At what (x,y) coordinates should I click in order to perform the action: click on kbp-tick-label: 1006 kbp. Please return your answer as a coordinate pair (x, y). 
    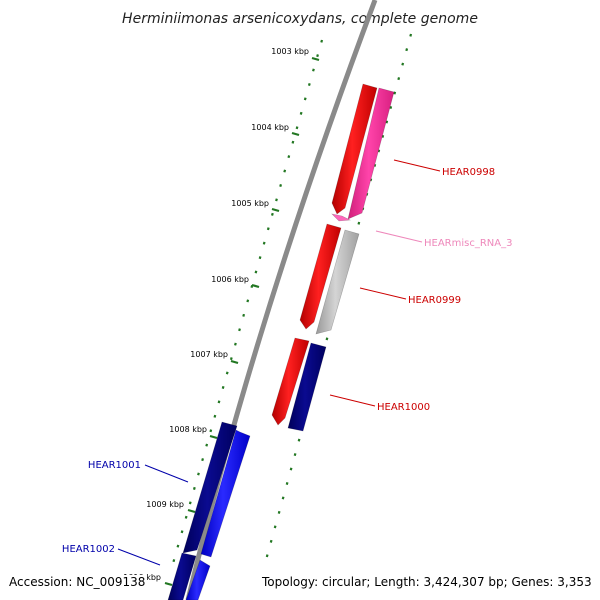
    Looking at the image, I should click on (230, 279).